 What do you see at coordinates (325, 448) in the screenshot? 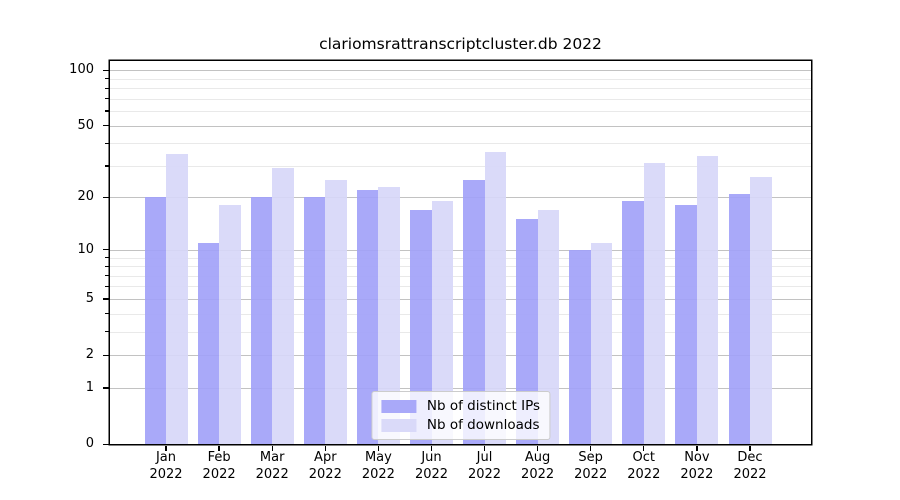
I see `x-tick-mark-apr` at bounding box center [325, 448].